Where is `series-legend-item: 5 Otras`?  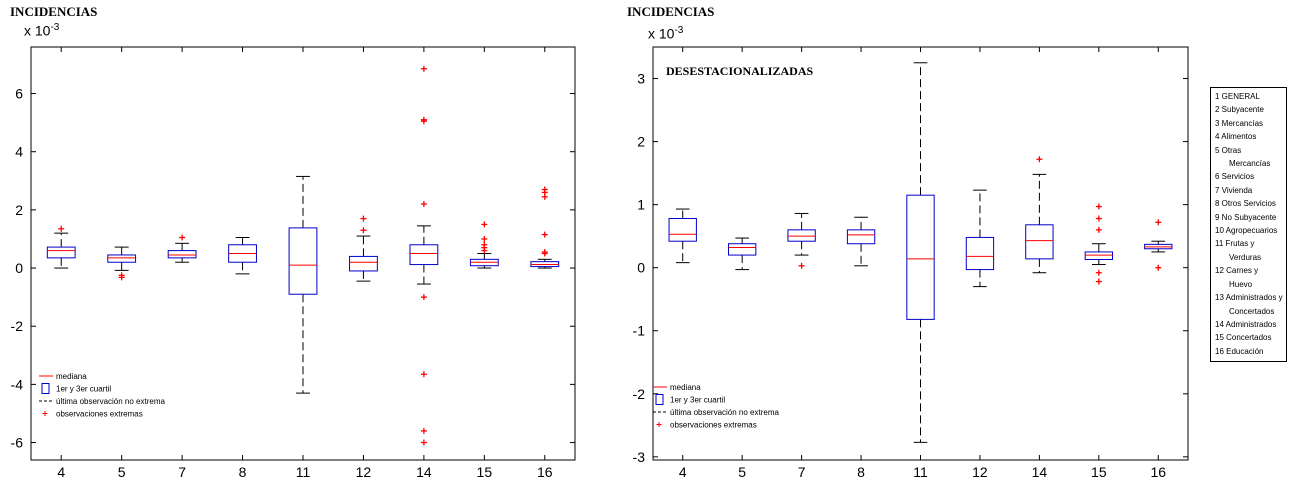 series-legend-item: 5 Otras is located at coordinates (1228, 150).